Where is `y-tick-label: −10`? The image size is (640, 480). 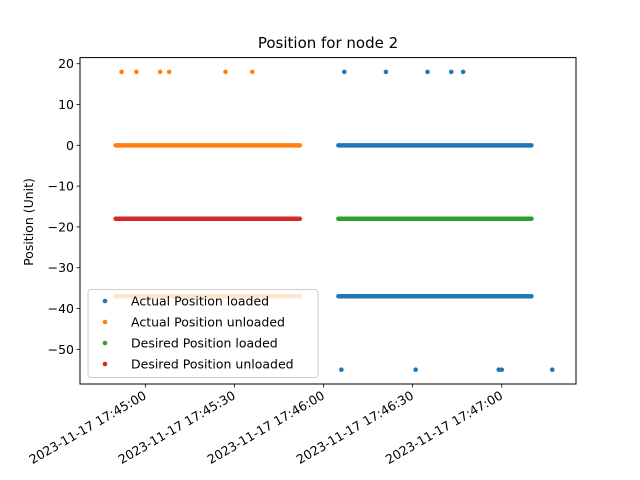
y-tick-label: −10 is located at coordinates (61, 186).